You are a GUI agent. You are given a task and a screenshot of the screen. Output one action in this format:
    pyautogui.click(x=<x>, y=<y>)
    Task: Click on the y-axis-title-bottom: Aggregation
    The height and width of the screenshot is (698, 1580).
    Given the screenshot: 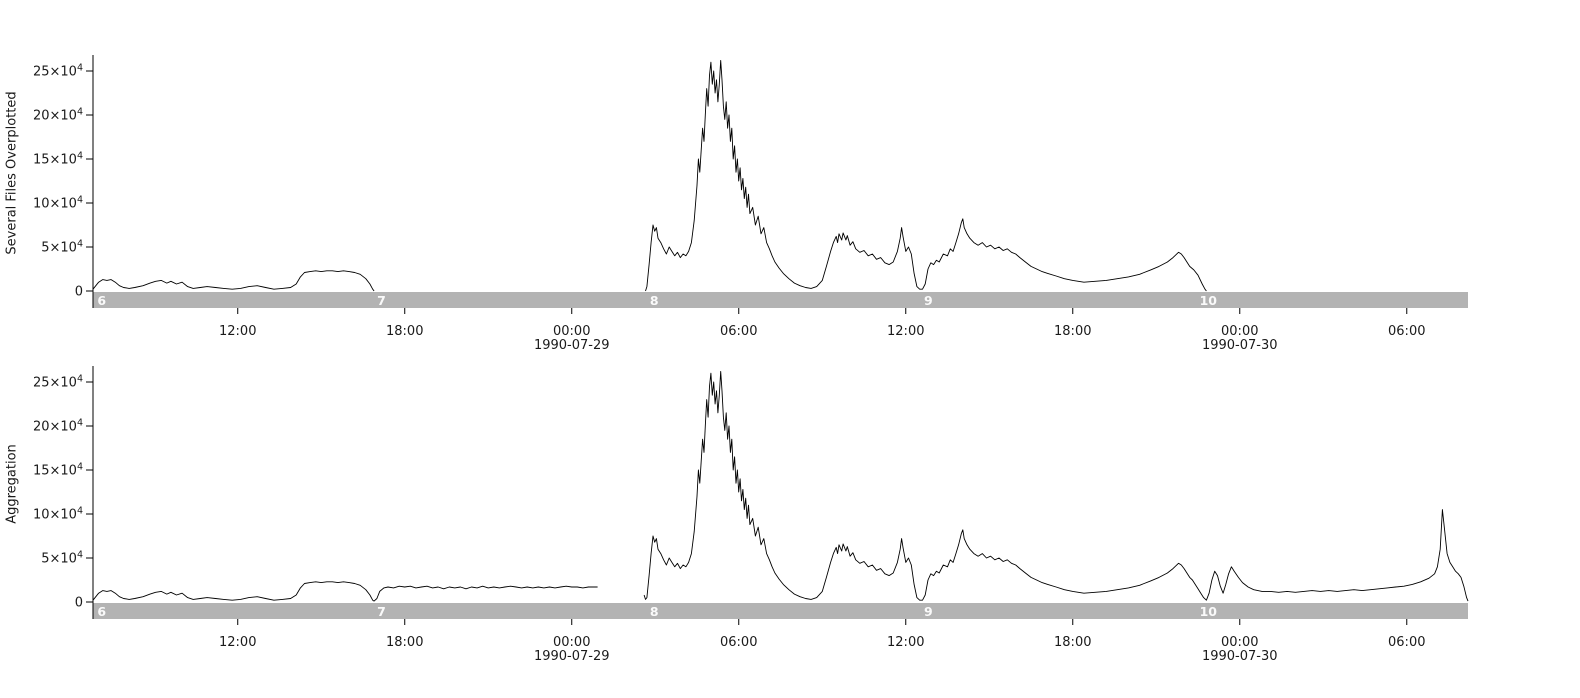 What is the action you would take?
    pyautogui.click(x=12, y=484)
    